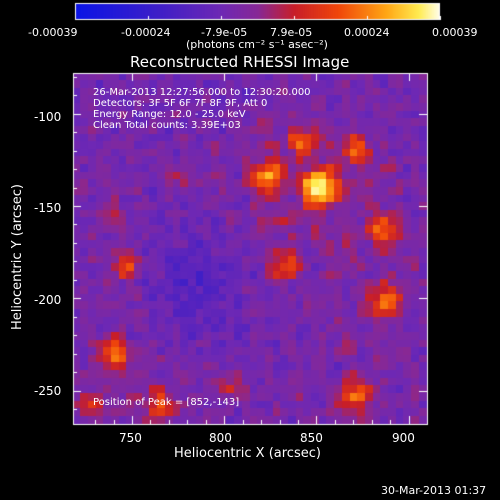  What do you see at coordinates (220, 438) in the screenshot?
I see `x-tick-label: 800` at bounding box center [220, 438].